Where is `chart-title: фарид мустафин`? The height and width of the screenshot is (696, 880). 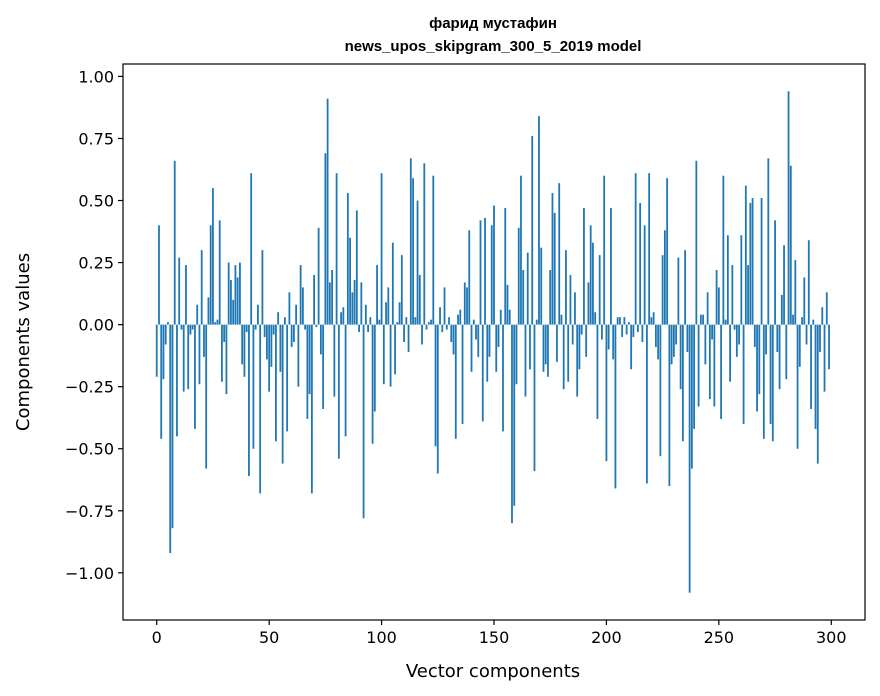
chart-title: фарид мустафин is located at coordinates (493, 23).